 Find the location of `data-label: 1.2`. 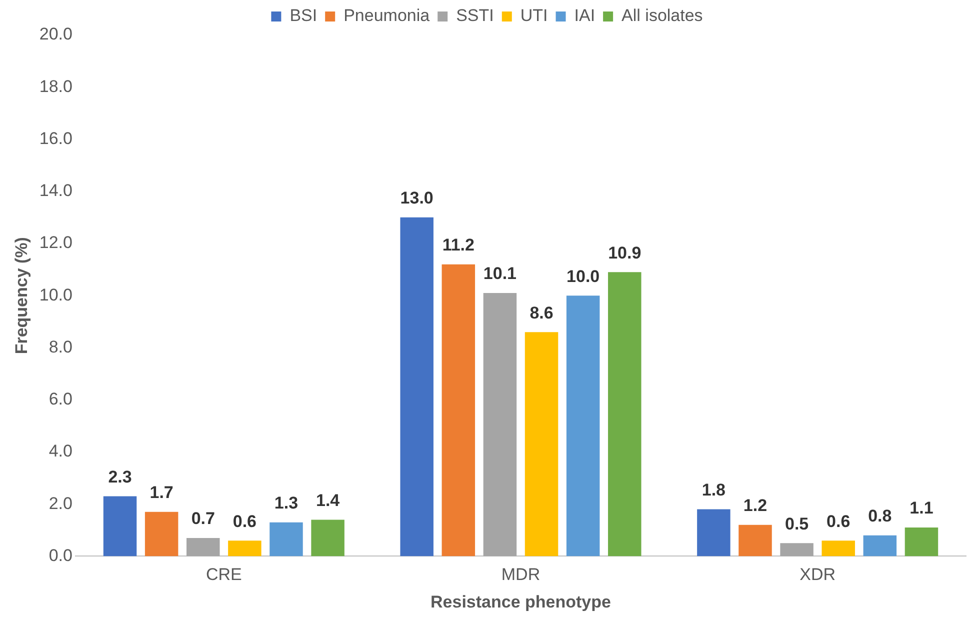

data-label: 1.2 is located at coordinates (755, 506).